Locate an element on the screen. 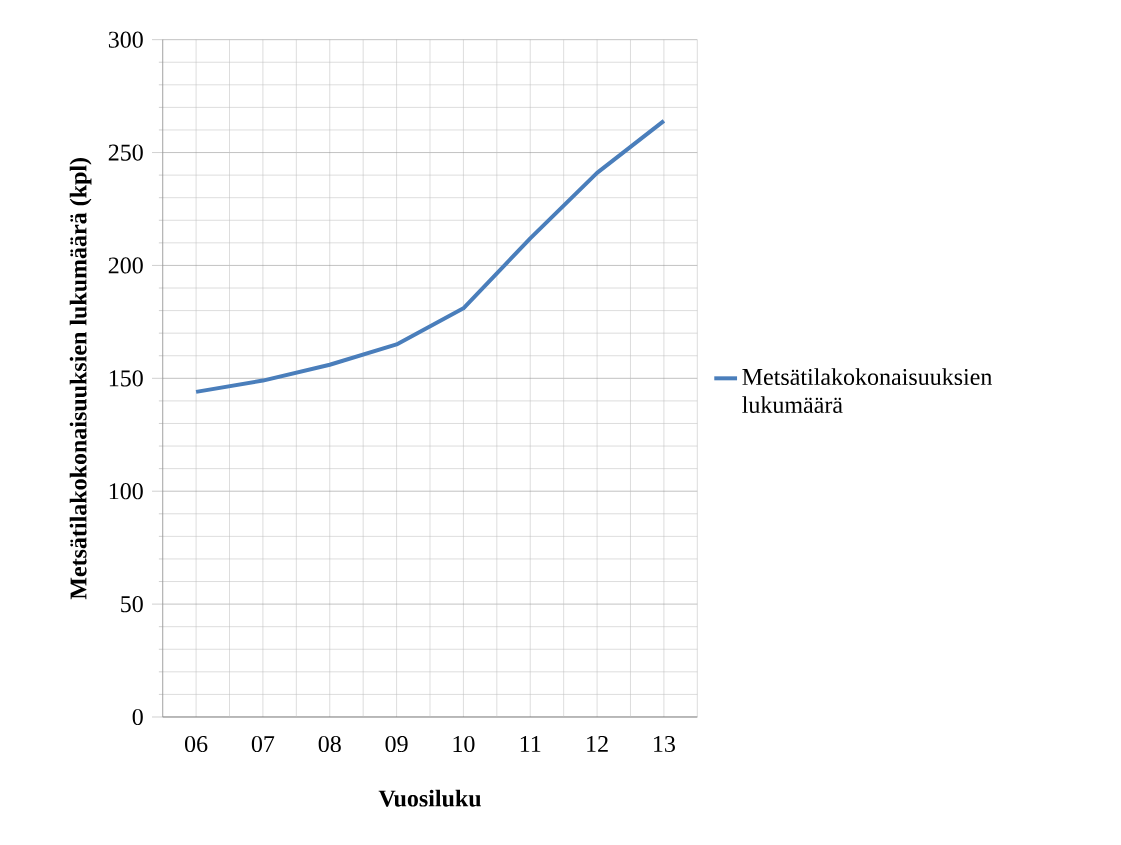  x-axis-title: Vuosiluku is located at coordinates (429, 798).